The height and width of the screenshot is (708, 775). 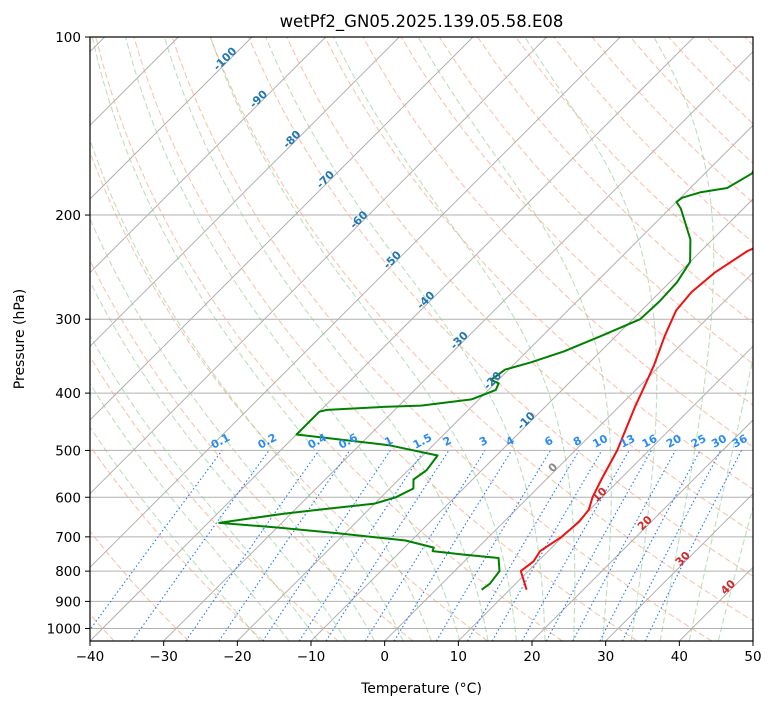 What do you see at coordinates (719, 441) in the screenshot?
I see `mixing-ratio-label: 30` at bounding box center [719, 441].